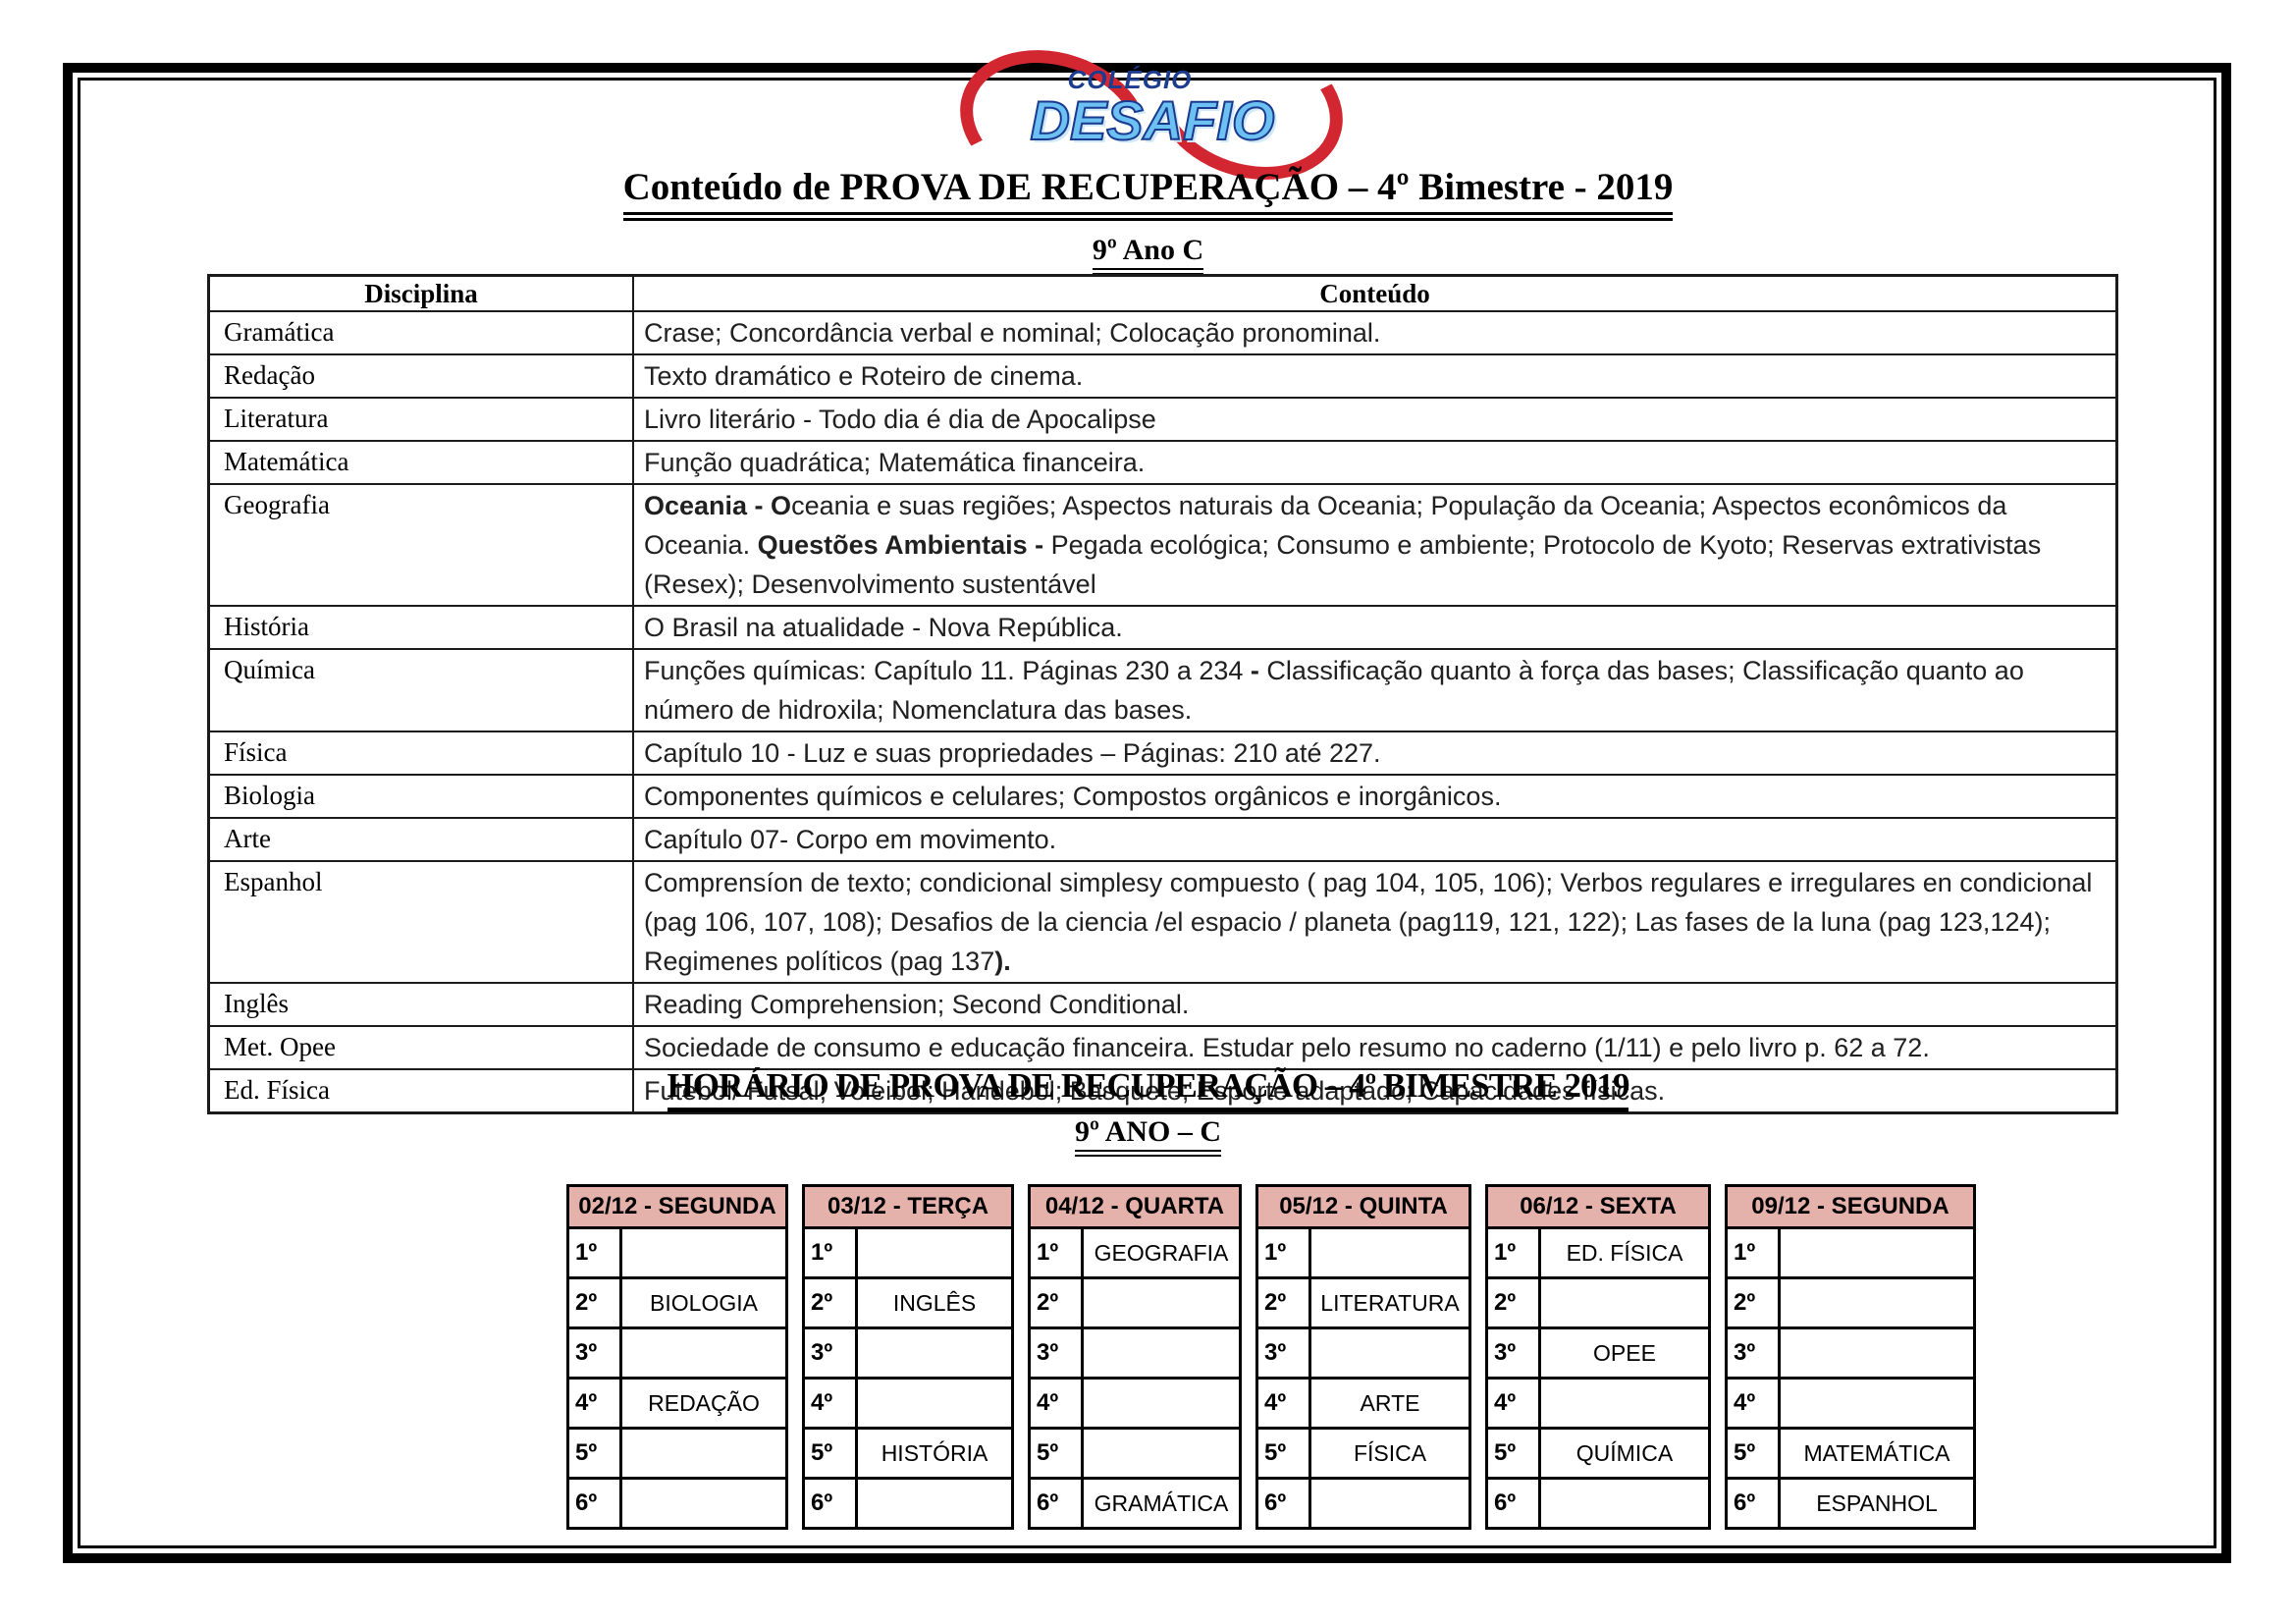 Image resolution: width=2296 pixels, height=1624 pixels. I want to click on schedule-subject-cell: ESPANHOL, so click(1877, 1503).